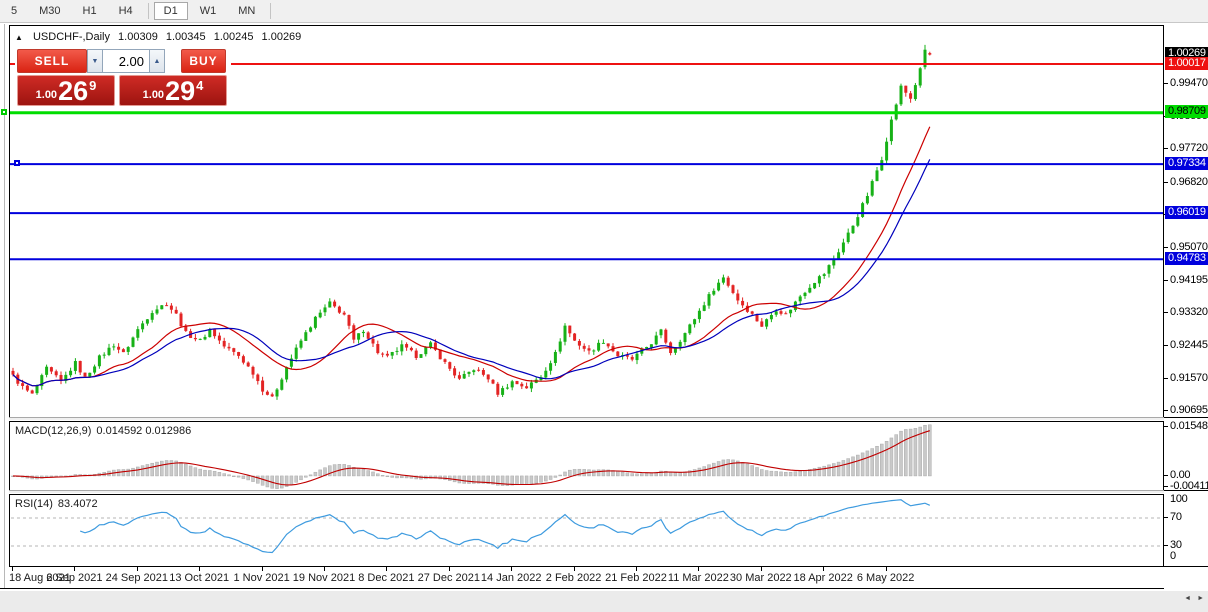  Describe the element at coordinates (34, 504) in the screenshot. I see `rsi-name: RSI(14)` at that location.